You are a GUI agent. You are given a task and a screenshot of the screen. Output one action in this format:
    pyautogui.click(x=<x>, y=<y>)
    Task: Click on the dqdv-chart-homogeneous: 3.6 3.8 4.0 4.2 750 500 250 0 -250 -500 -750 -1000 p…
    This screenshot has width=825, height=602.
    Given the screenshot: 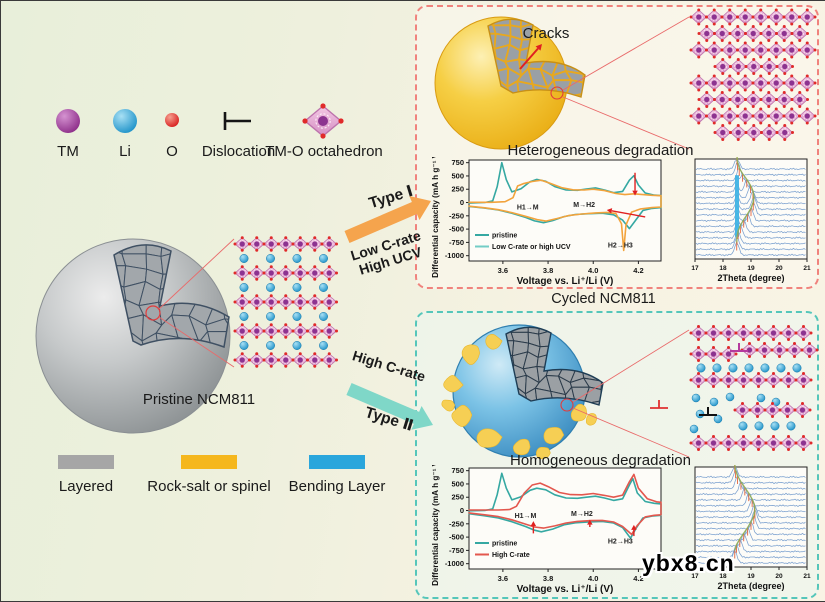 What is the action you would take?
    pyautogui.click(x=549, y=526)
    